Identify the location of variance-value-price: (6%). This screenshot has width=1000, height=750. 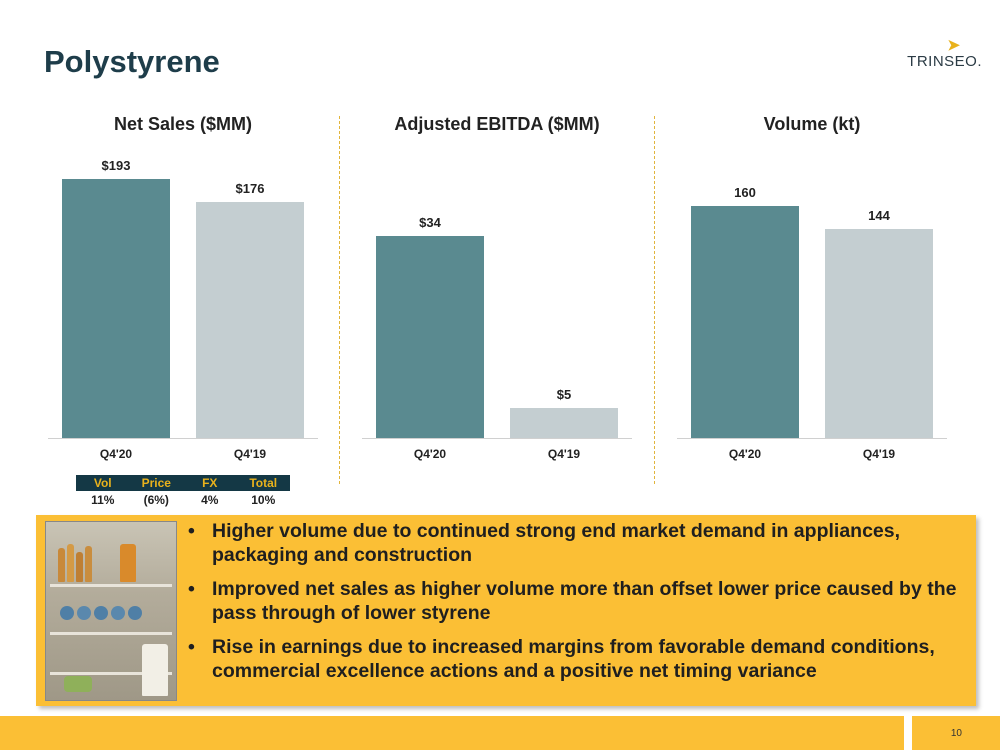
(156, 500).